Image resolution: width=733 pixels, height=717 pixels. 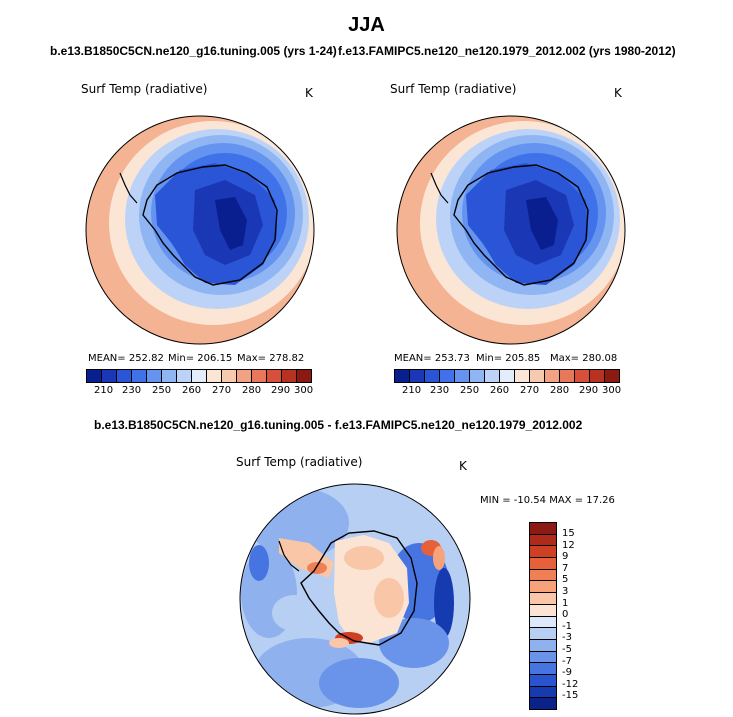 I want to click on tick-label: -1, so click(x=567, y=626).